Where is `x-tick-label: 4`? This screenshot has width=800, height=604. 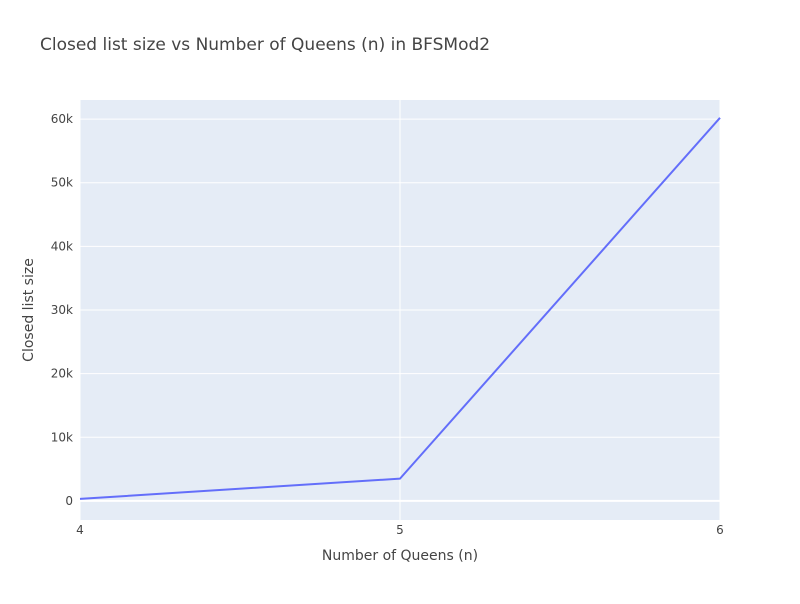 x-tick-label: 4 is located at coordinates (80, 530).